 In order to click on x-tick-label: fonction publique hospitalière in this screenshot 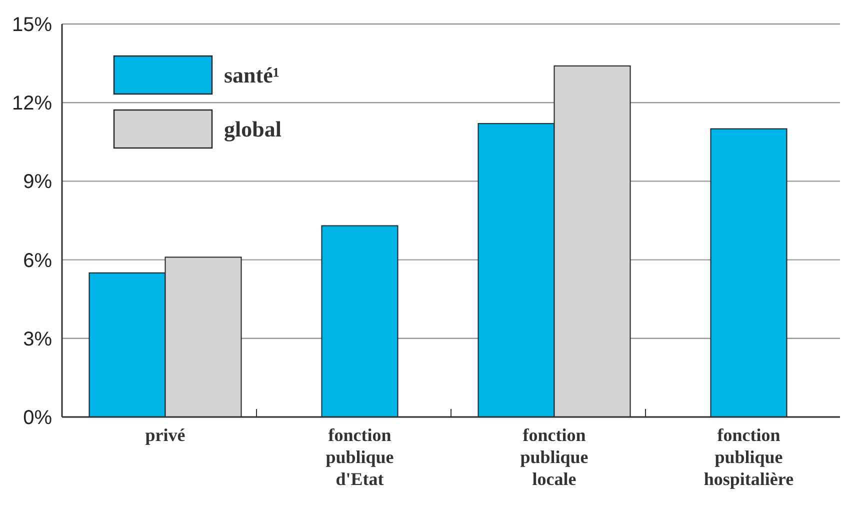, I will do `click(749, 457)`.